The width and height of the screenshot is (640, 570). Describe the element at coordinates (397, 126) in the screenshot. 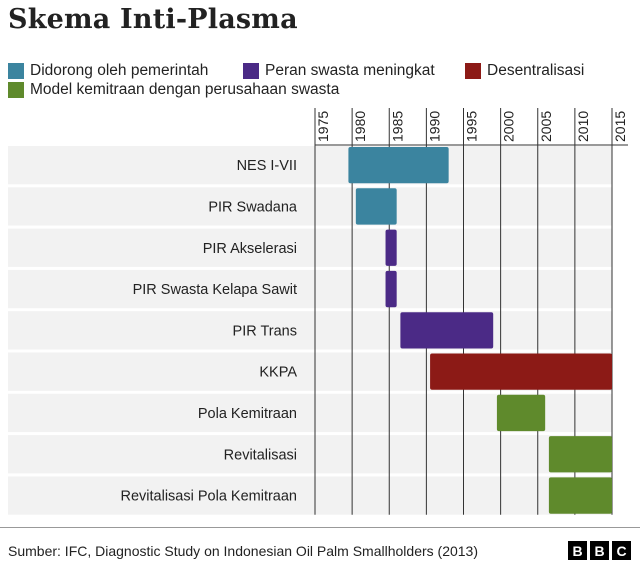

I see `x-tick-label: 1985` at that location.